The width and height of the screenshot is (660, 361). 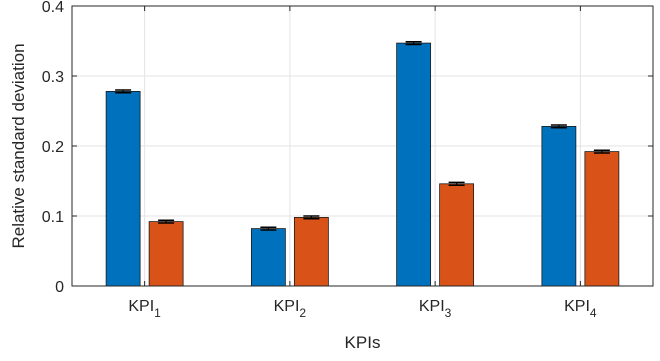 What do you see at coordinates (302, 313) in the screenshot?
I see `x-tick-subscript: 2` at bounding box center [302, 313].